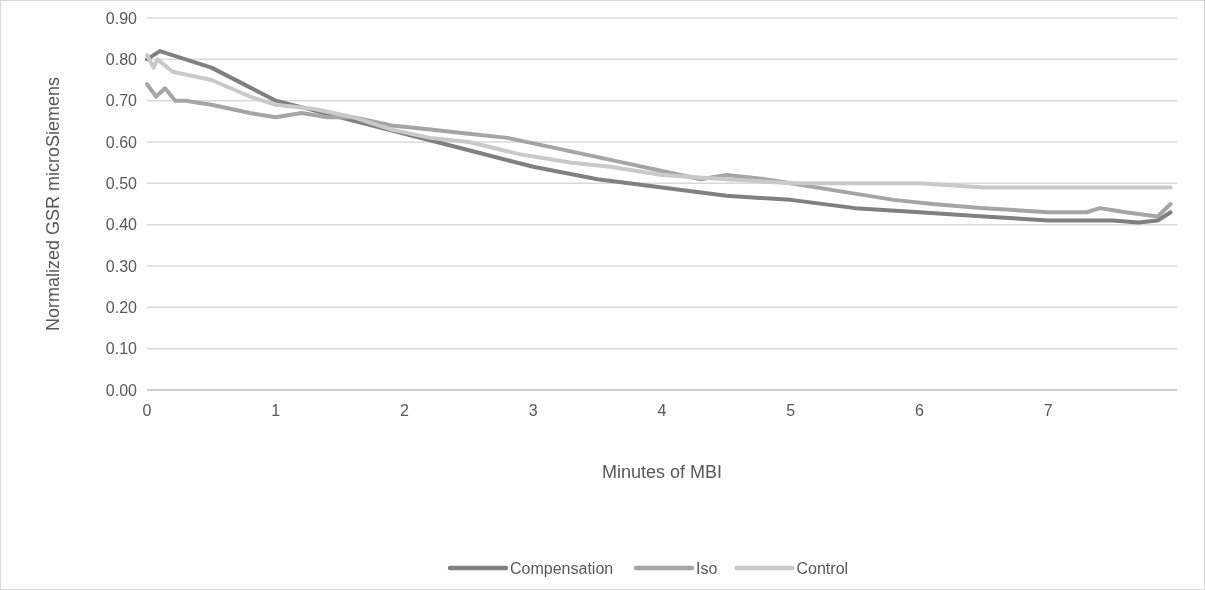 This screenshot has width=1205, height=590. Describe the element at coordinates (405, 410) in the screenshot. I see `x-tick-label: 2` at that location.